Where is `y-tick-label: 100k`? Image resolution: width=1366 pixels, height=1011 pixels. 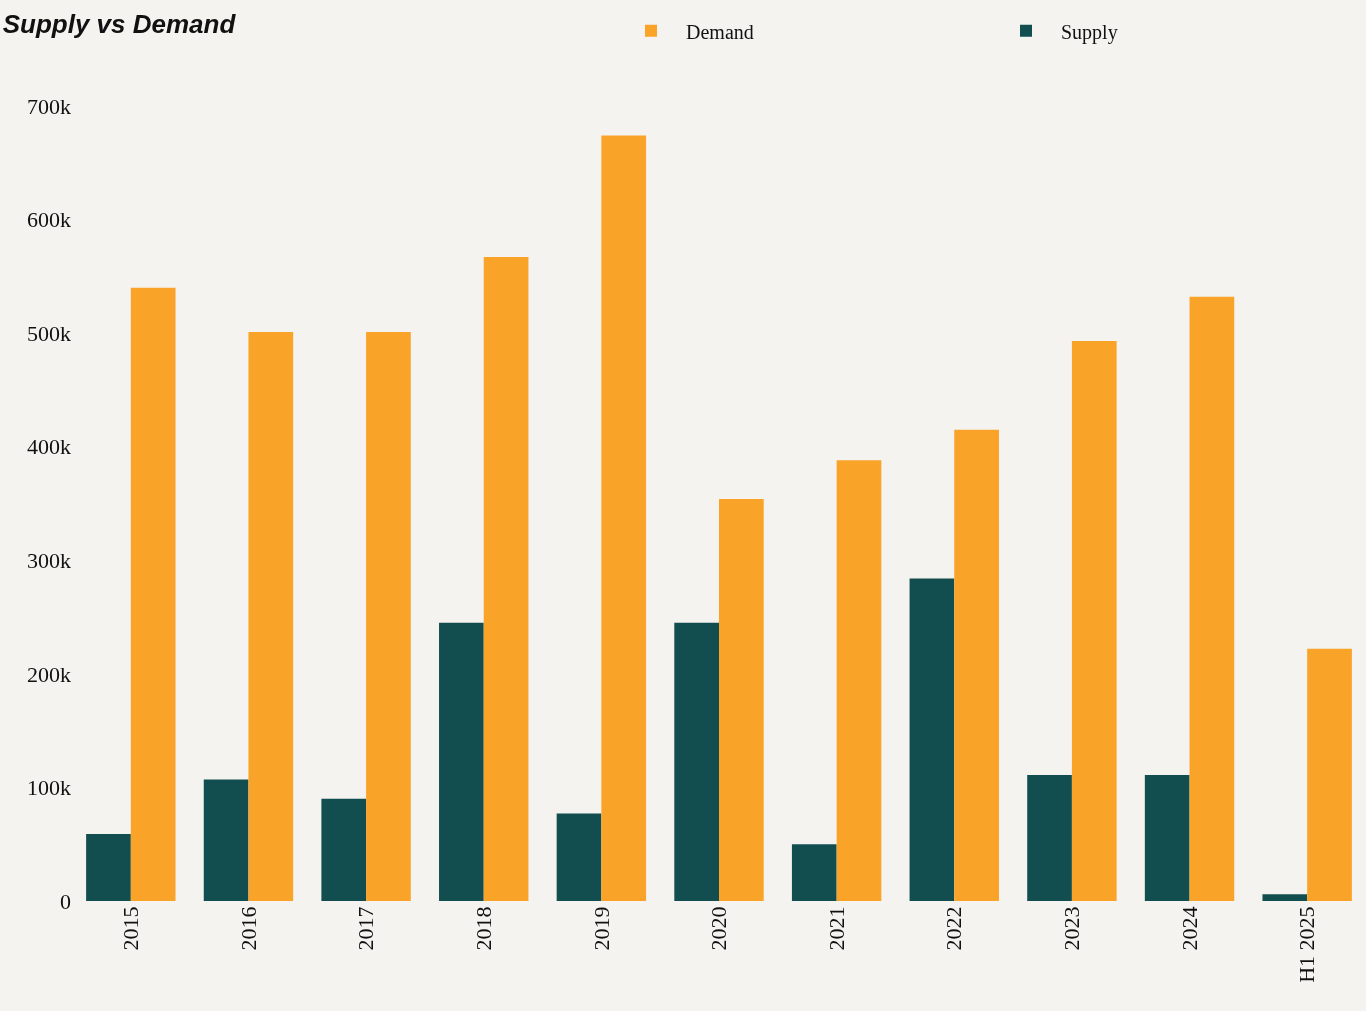
y-tick-label: 100k is located at coordinates (49, 788).